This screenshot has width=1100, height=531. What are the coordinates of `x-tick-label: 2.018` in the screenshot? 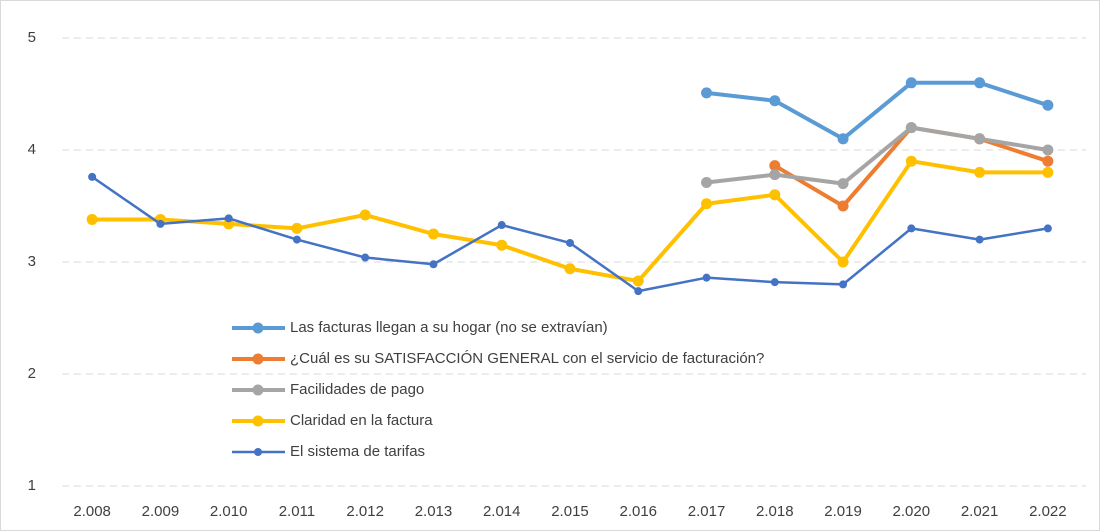 It's located at (775, 511).